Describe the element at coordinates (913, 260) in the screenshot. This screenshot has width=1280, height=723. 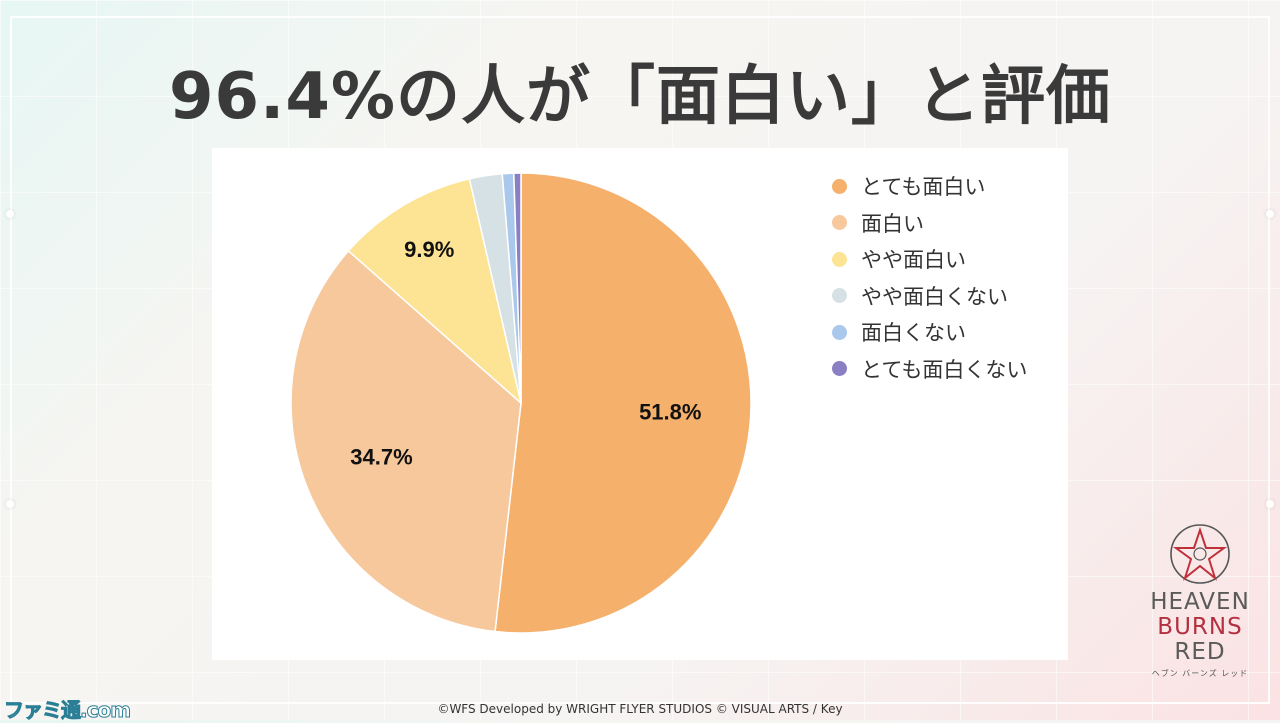
I see `legend-label: やや面白い` at that location.